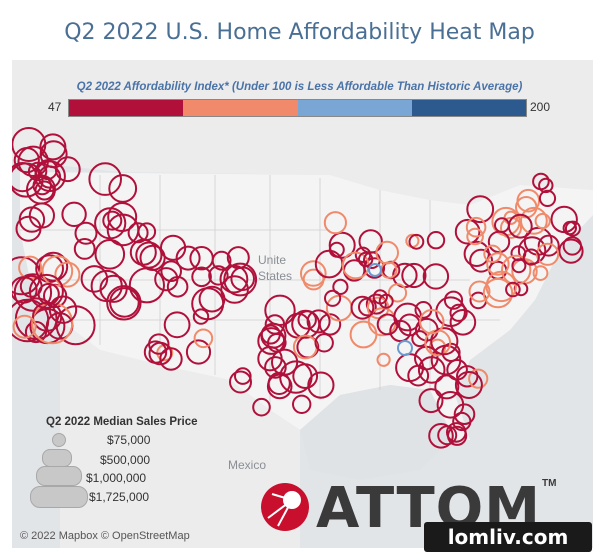 This screenshot has height=559, width=599. What do you see at coordinates (105, 536) in the screenshot?
I see `map-attribution: © 2022 Mapbox © OpenStreetMap` at bounding box center [105, 536].